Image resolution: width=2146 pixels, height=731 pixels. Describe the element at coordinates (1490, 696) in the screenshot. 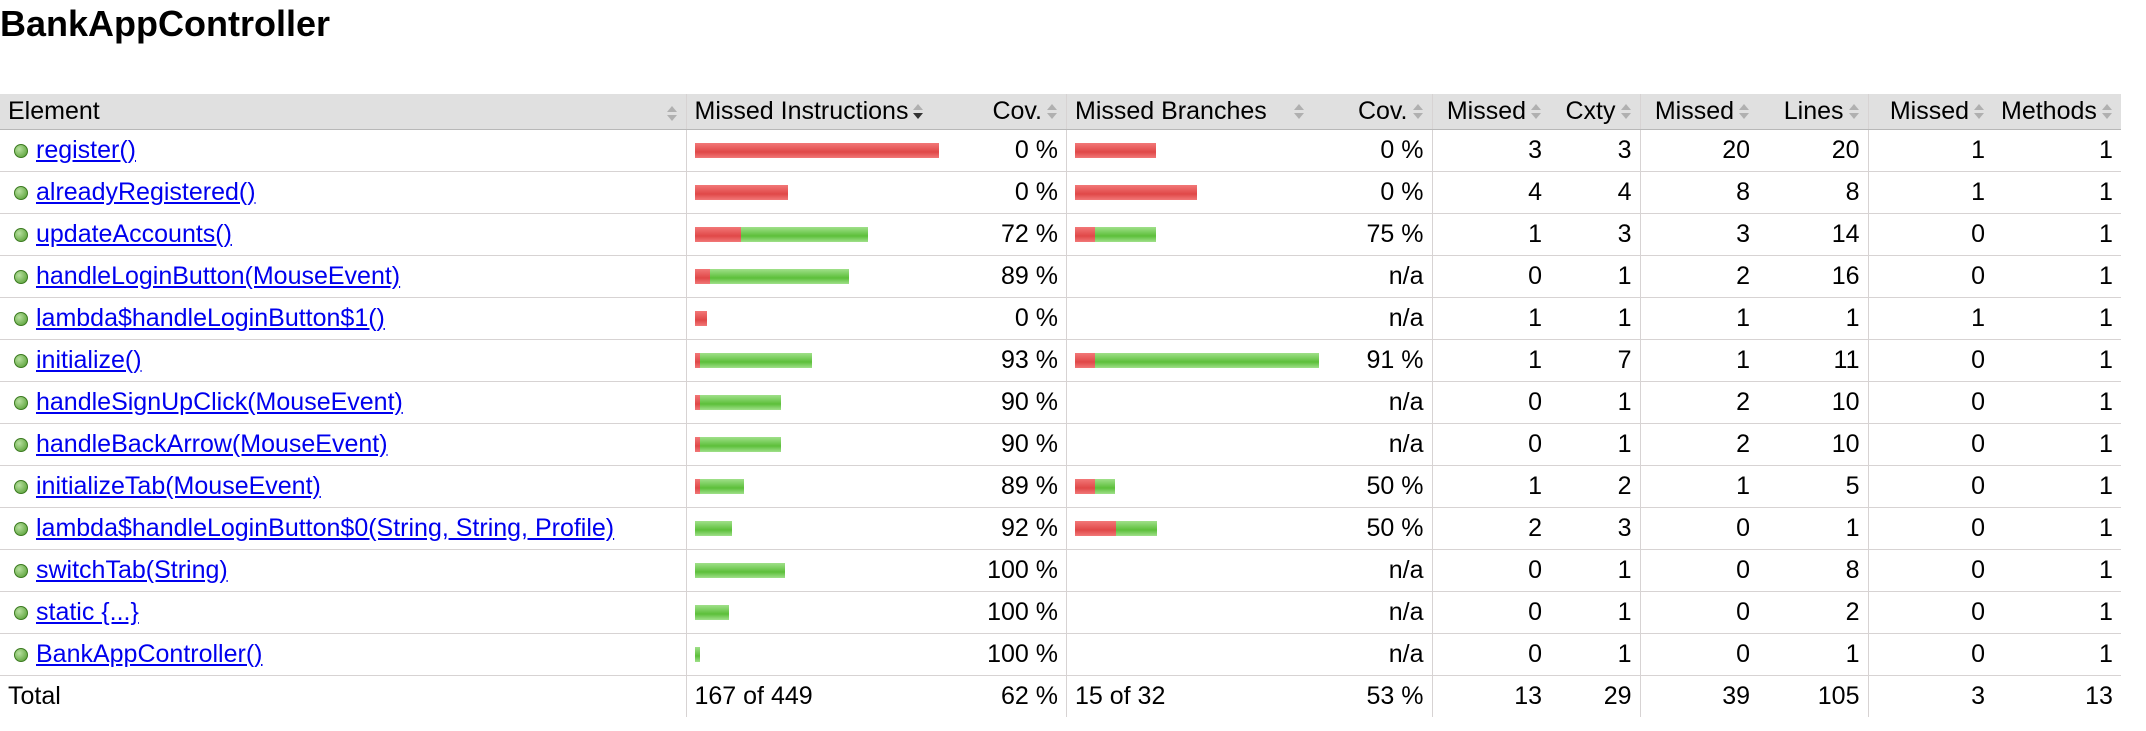

I see `total-missed-cxty: 13` at that location.